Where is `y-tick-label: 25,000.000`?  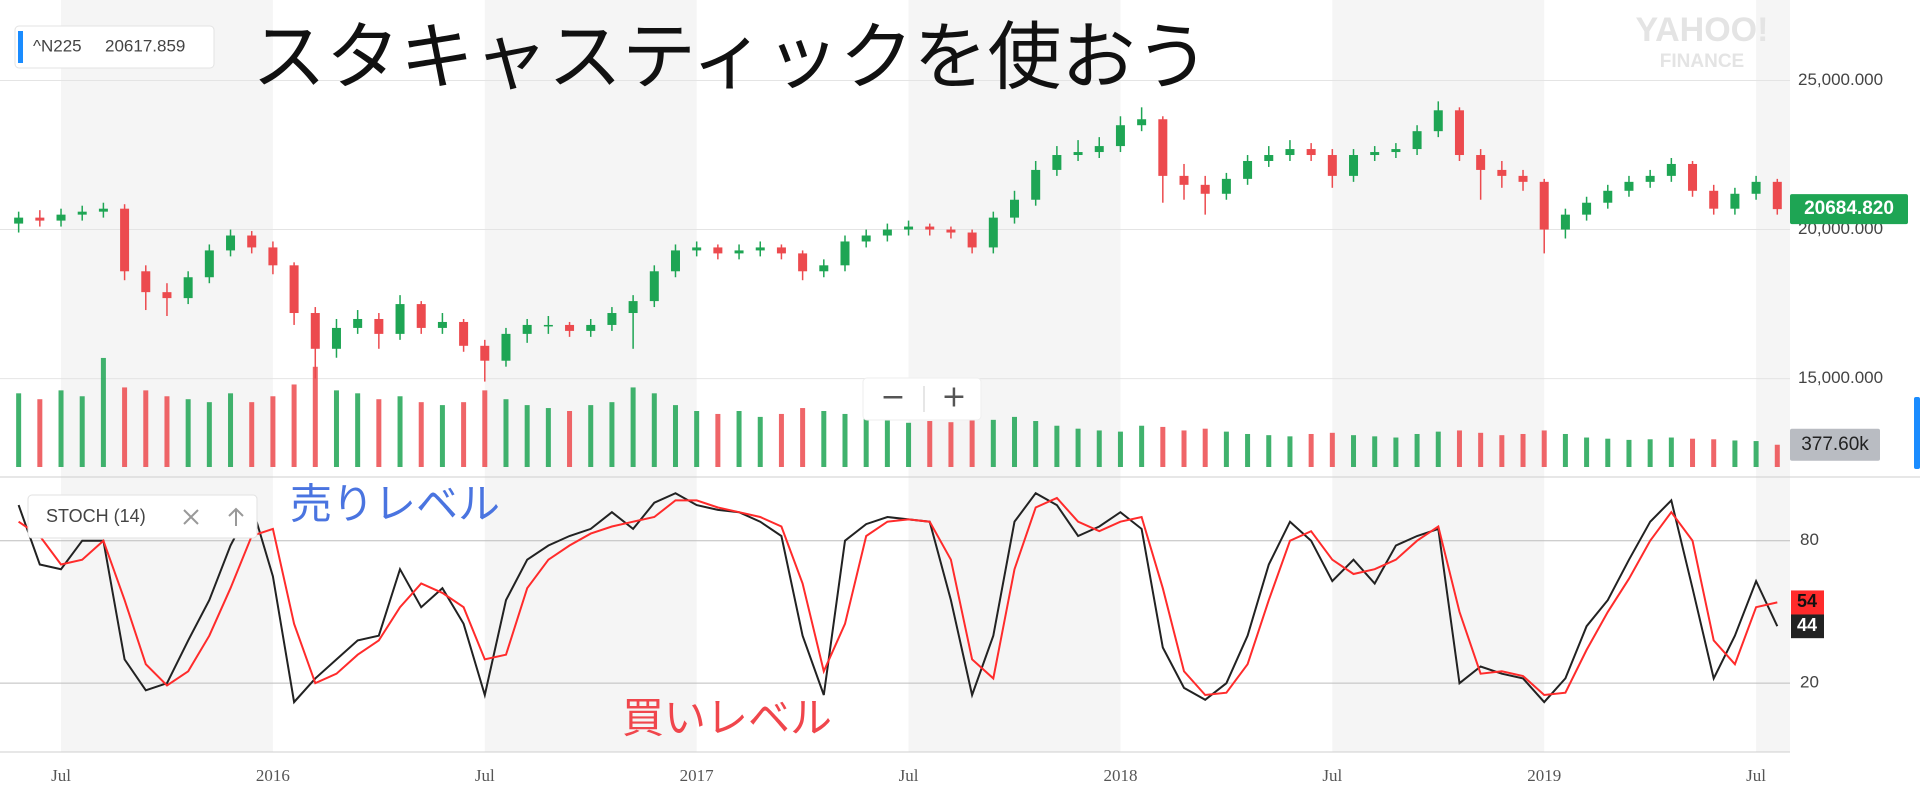 y-tick-label: 25,000.000 is located at coordinates (1840, 79).